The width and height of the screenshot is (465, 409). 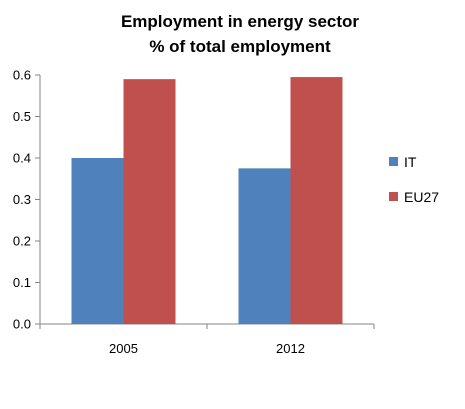 I want to click on bar-it-2005, so click(x=97, y=241).